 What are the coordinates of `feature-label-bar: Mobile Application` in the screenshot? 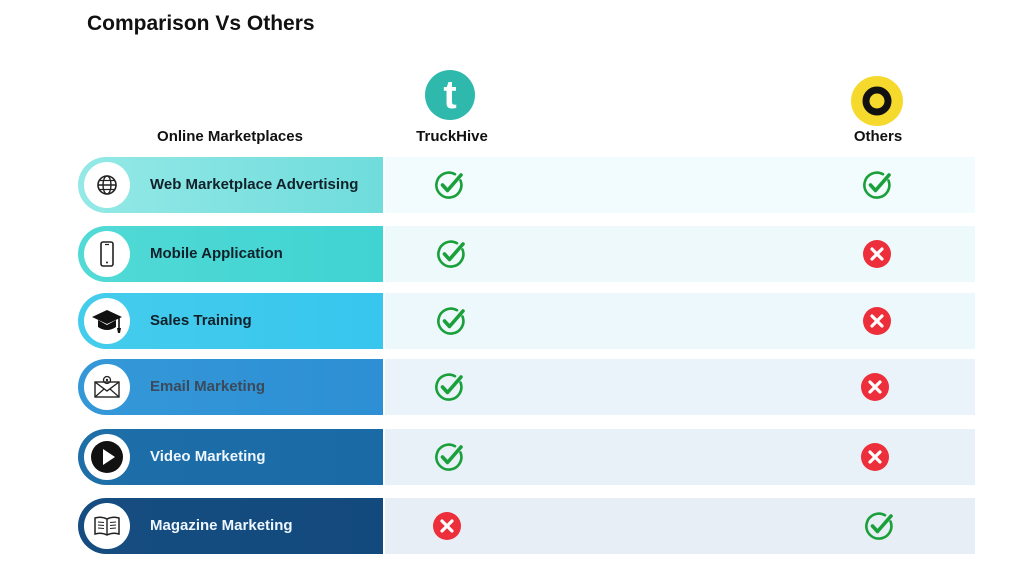 It's located at (230, 254).